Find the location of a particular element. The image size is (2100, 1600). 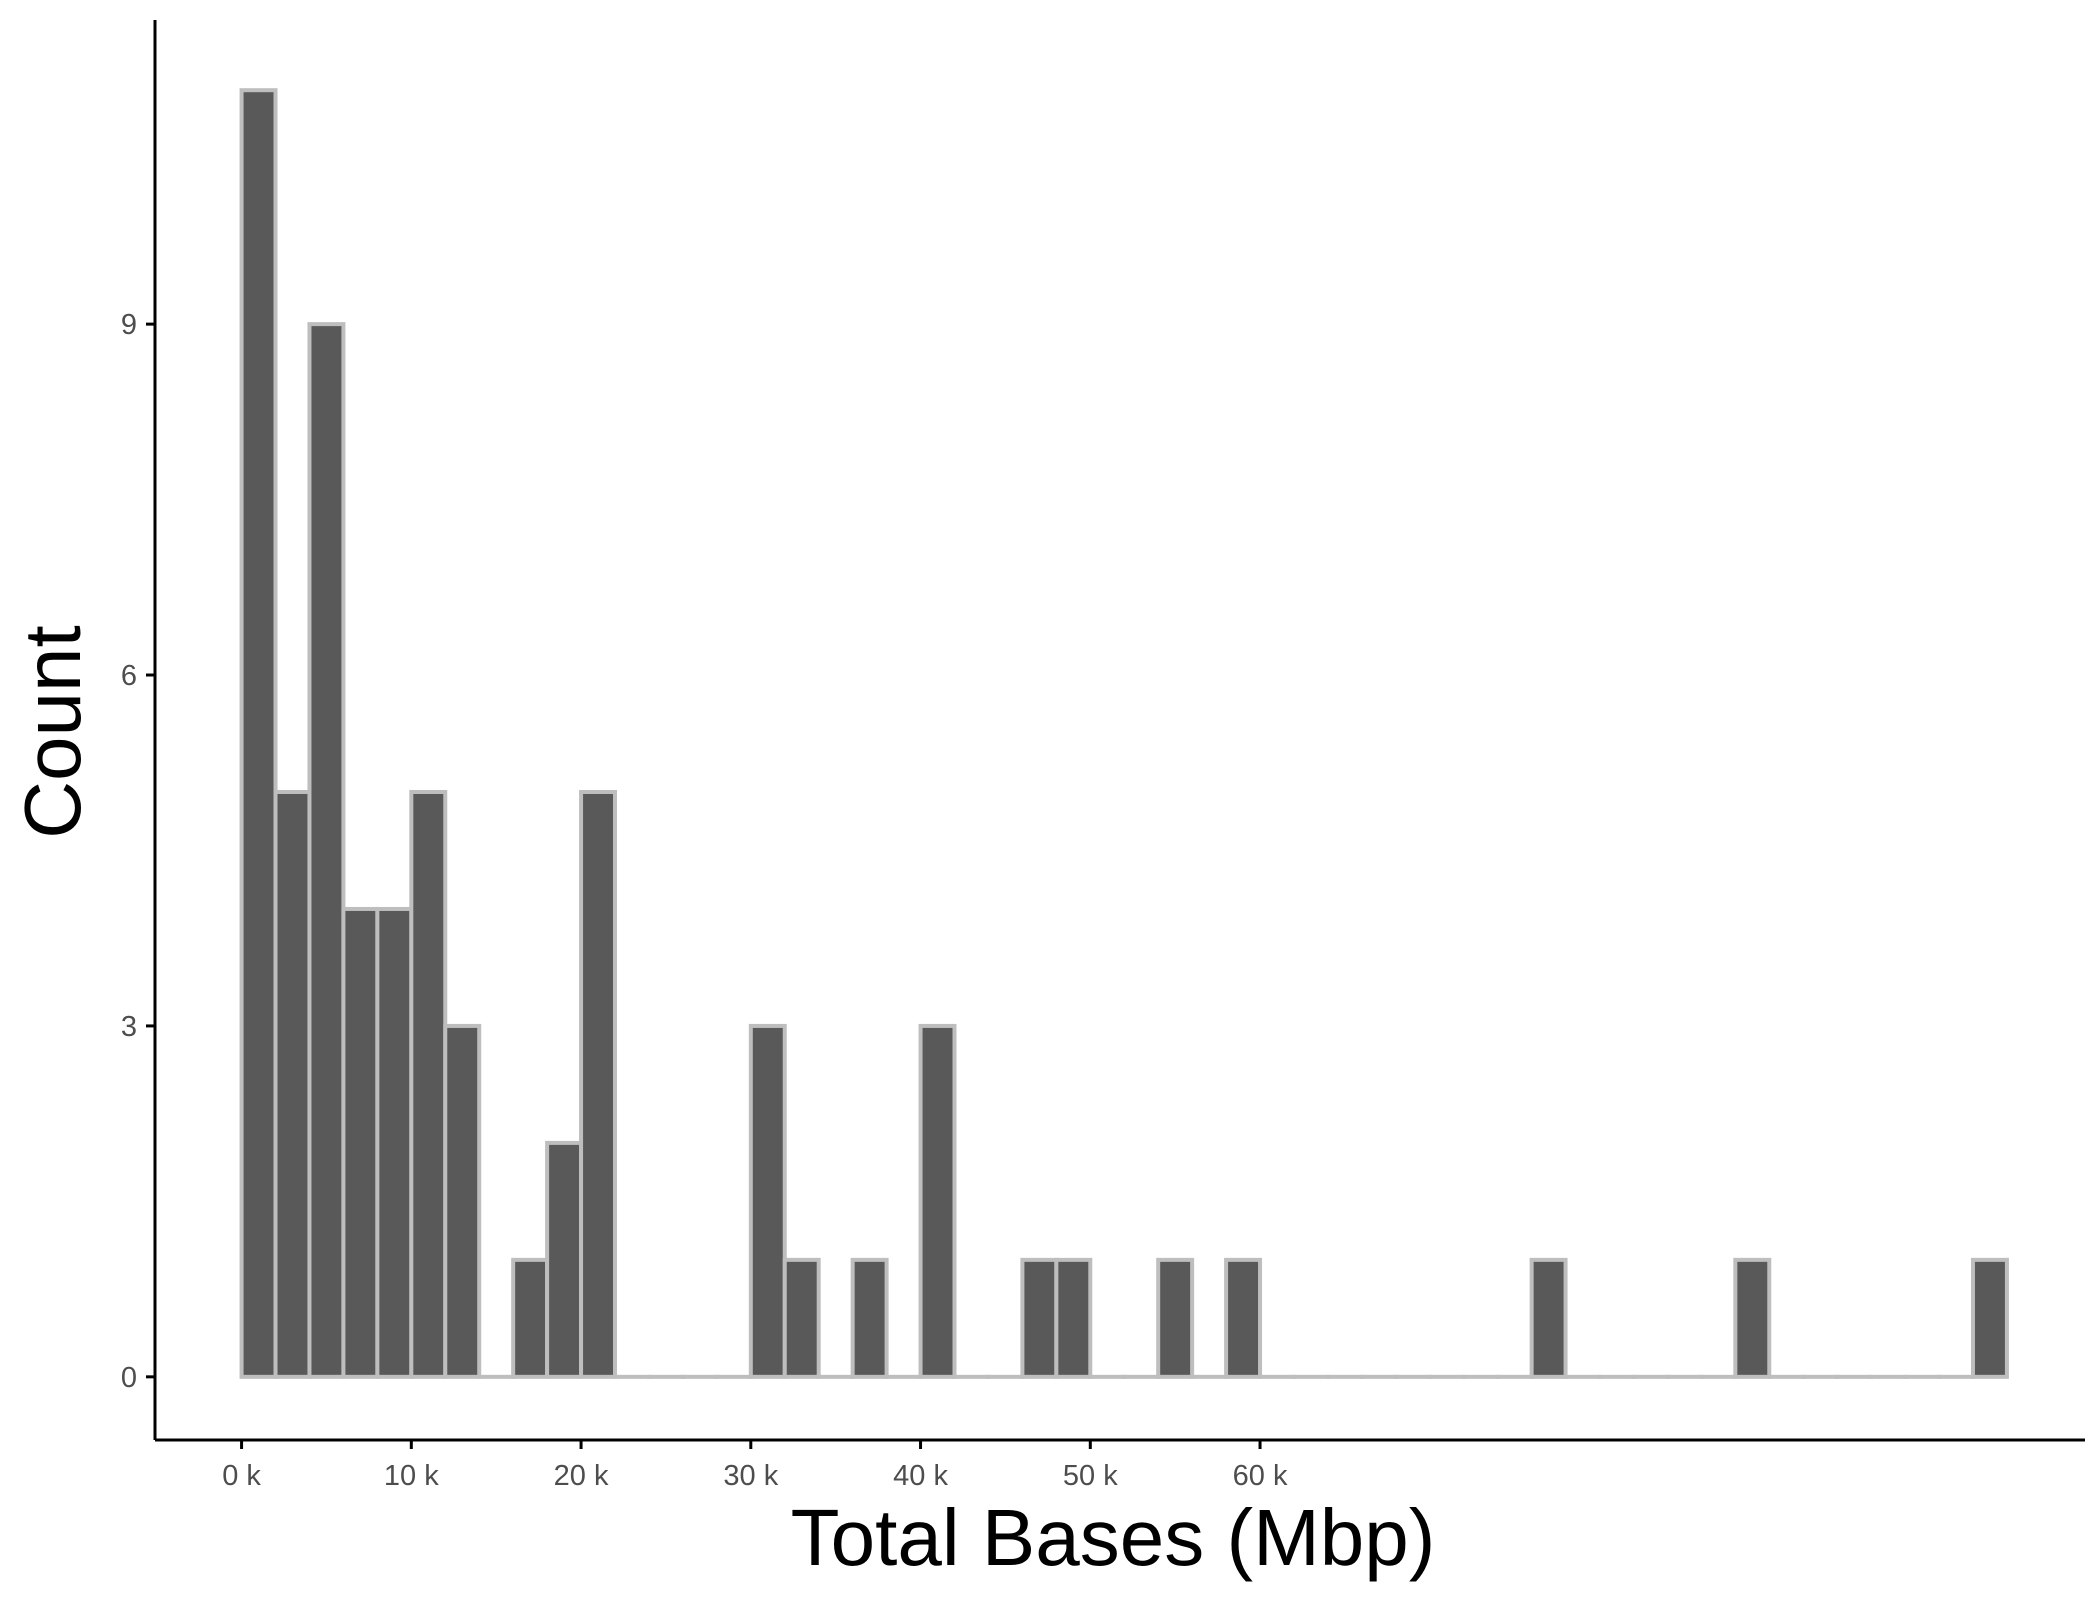

x-axis-ticks: 0 k 10 k 20 k 30 k 40 k 50 k 60 k is located at coordinates (755, 1466).